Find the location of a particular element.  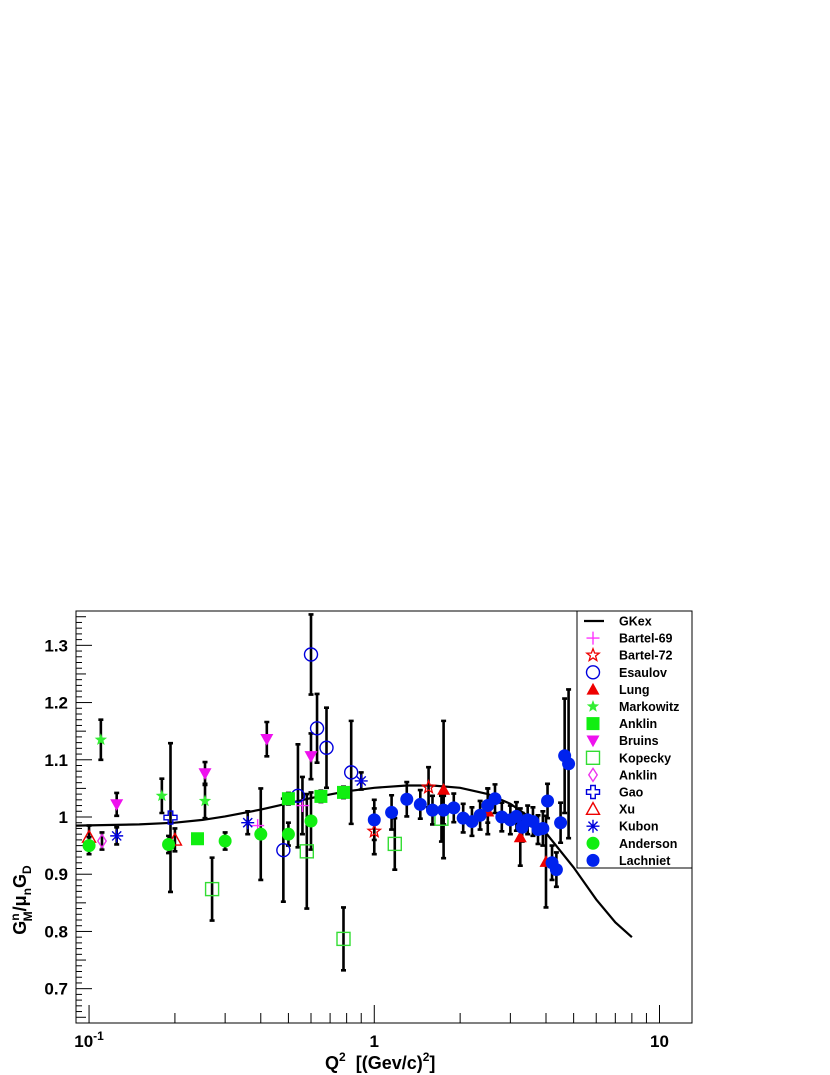

legend-label-gkex: GKex is located at coordinates (635, 622).